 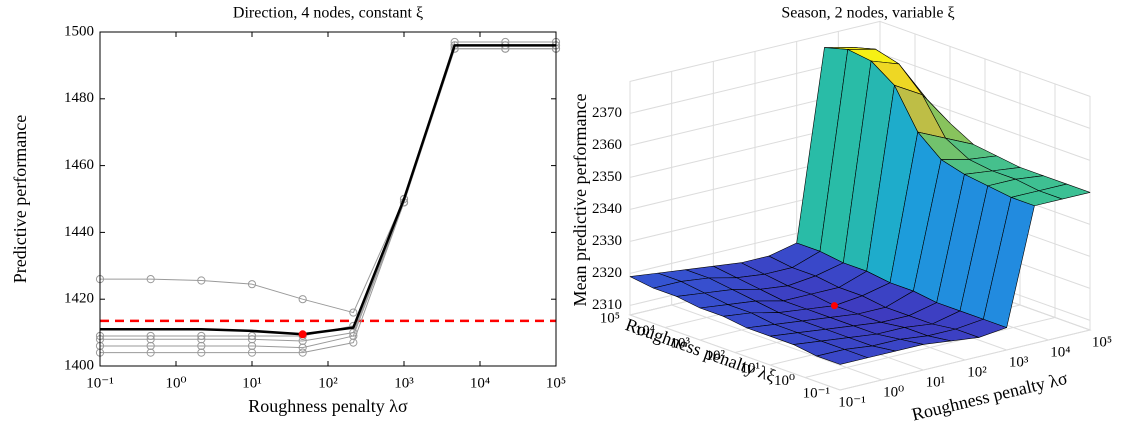 What do you see at coordinates (79, 299) in the screenshot?
I see `y-tick-label: 1420` at bounding box center [79, 299].